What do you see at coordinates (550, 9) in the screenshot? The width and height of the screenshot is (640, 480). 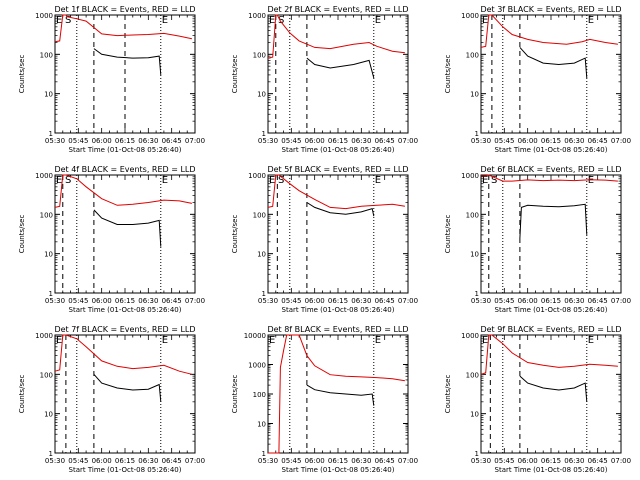 I see `panel-title: Det 3f BLACK = Events, RED = LLD` at bounding box center [550, 9].